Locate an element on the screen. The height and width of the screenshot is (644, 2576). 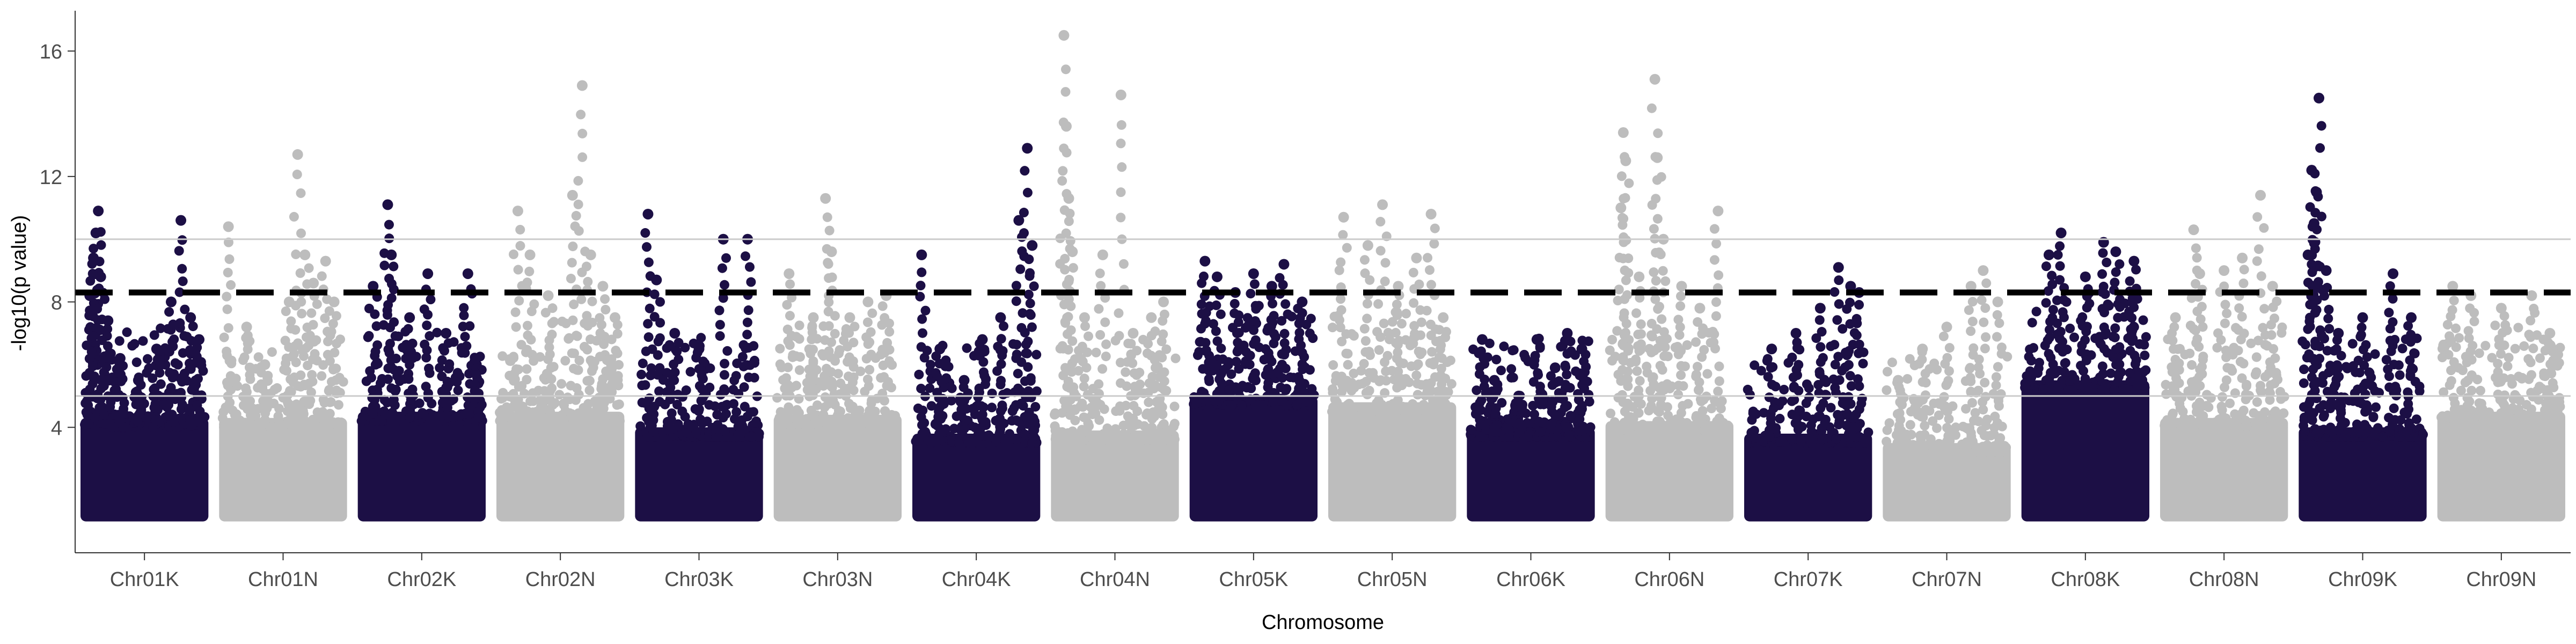
bulk-band-chr01n is located at coordinates (283, 470).